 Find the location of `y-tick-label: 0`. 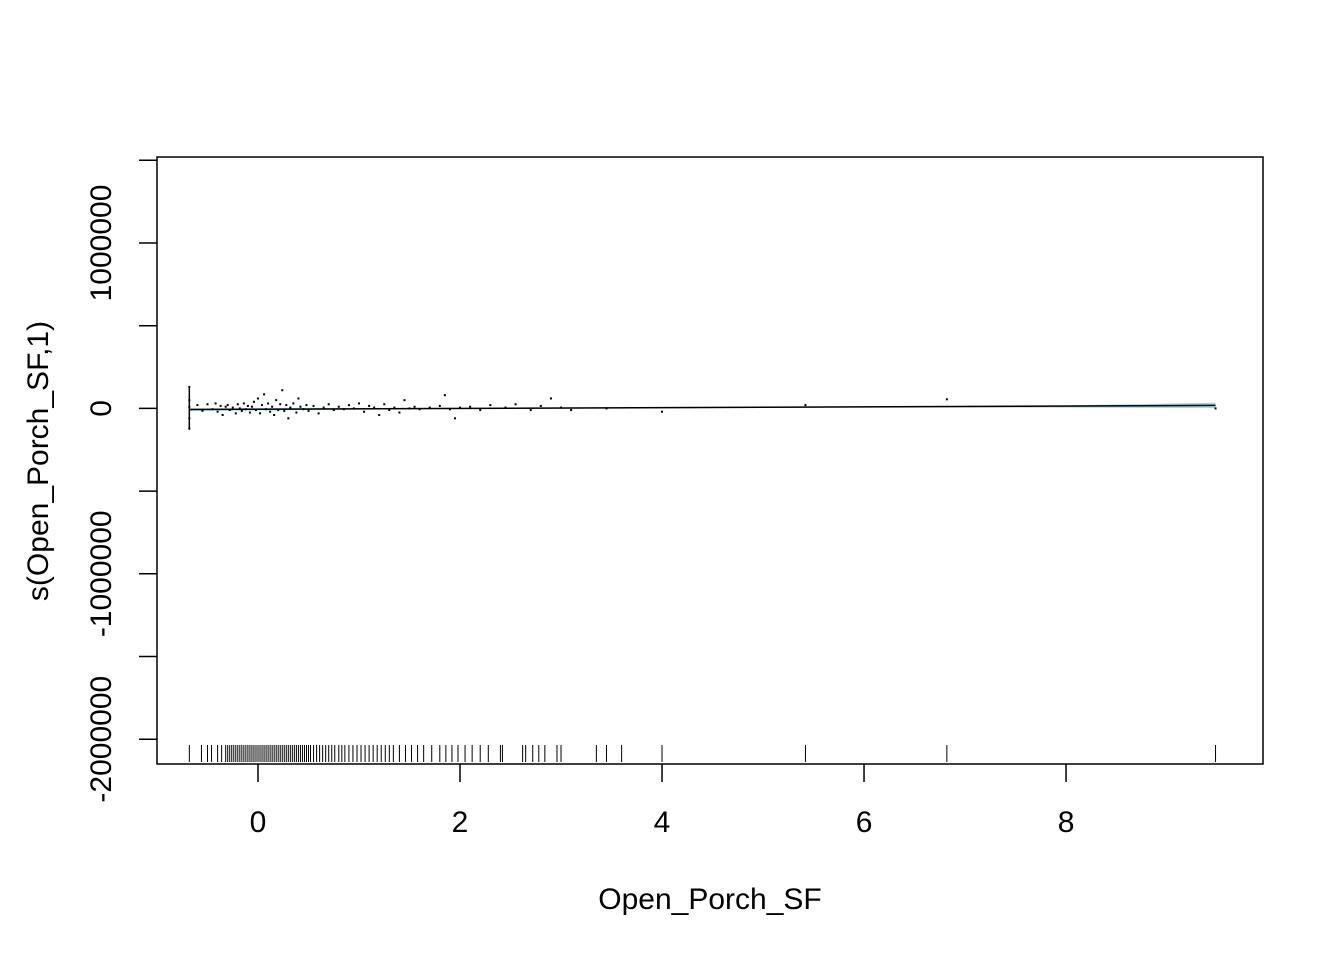

y-tick-label: 0 is located at coordinates (101, 408).